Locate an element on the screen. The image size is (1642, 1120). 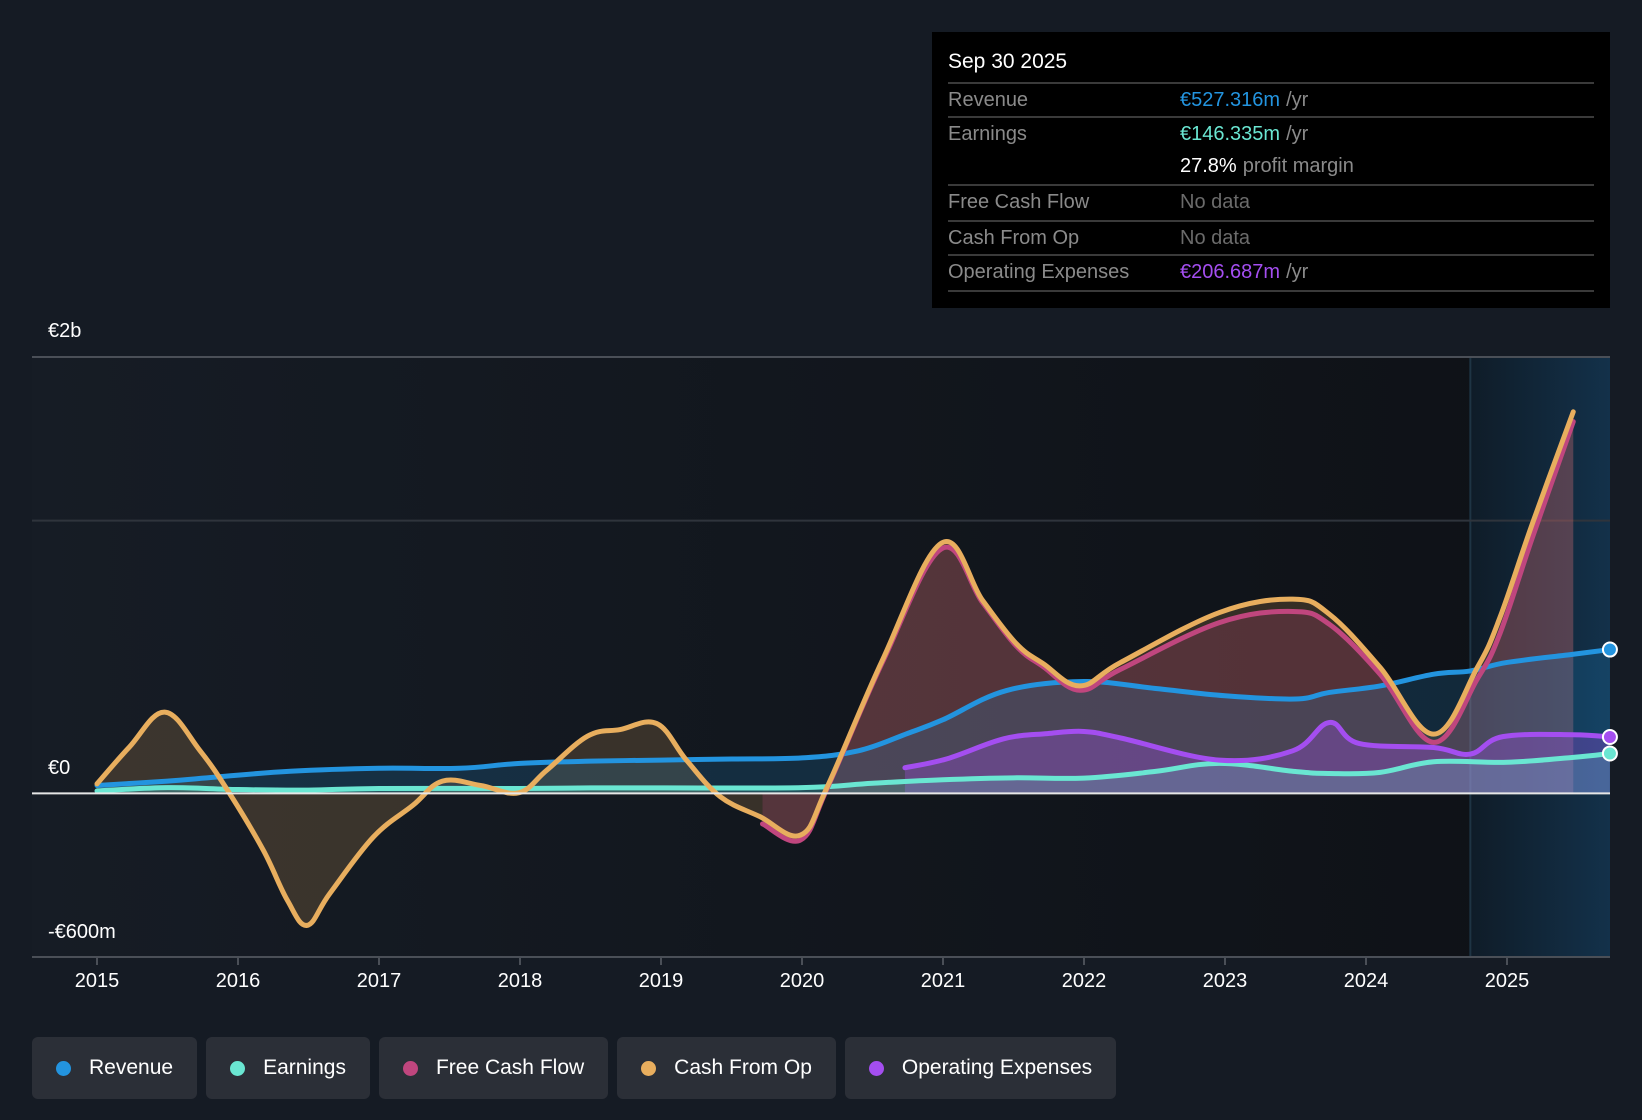
tooltip-value-amount: €146.335m is located at coordinates (1230, 134).